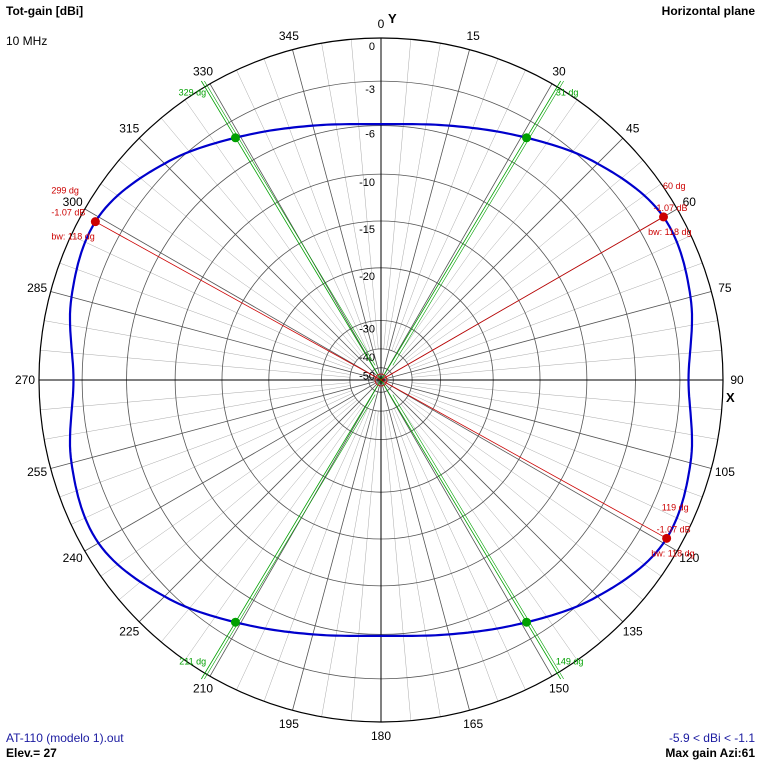 The width and height of the screenshot is (761, 761). Describe the element at coordinates (37, 288) in the screenshot. I see `angle-tick-label: 285` at that location.